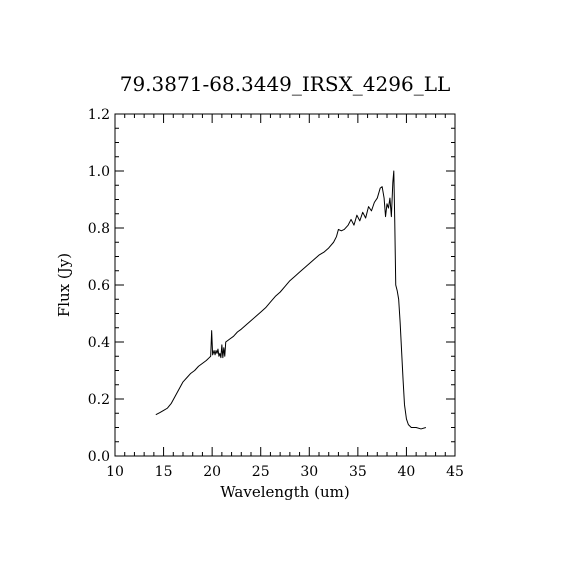 The image size is (570, 575). What do you see at coordinates (64, 285) in the screenshot?
I see `y-axis-label: Flux (Jy)` at bounding box center [64, 285].